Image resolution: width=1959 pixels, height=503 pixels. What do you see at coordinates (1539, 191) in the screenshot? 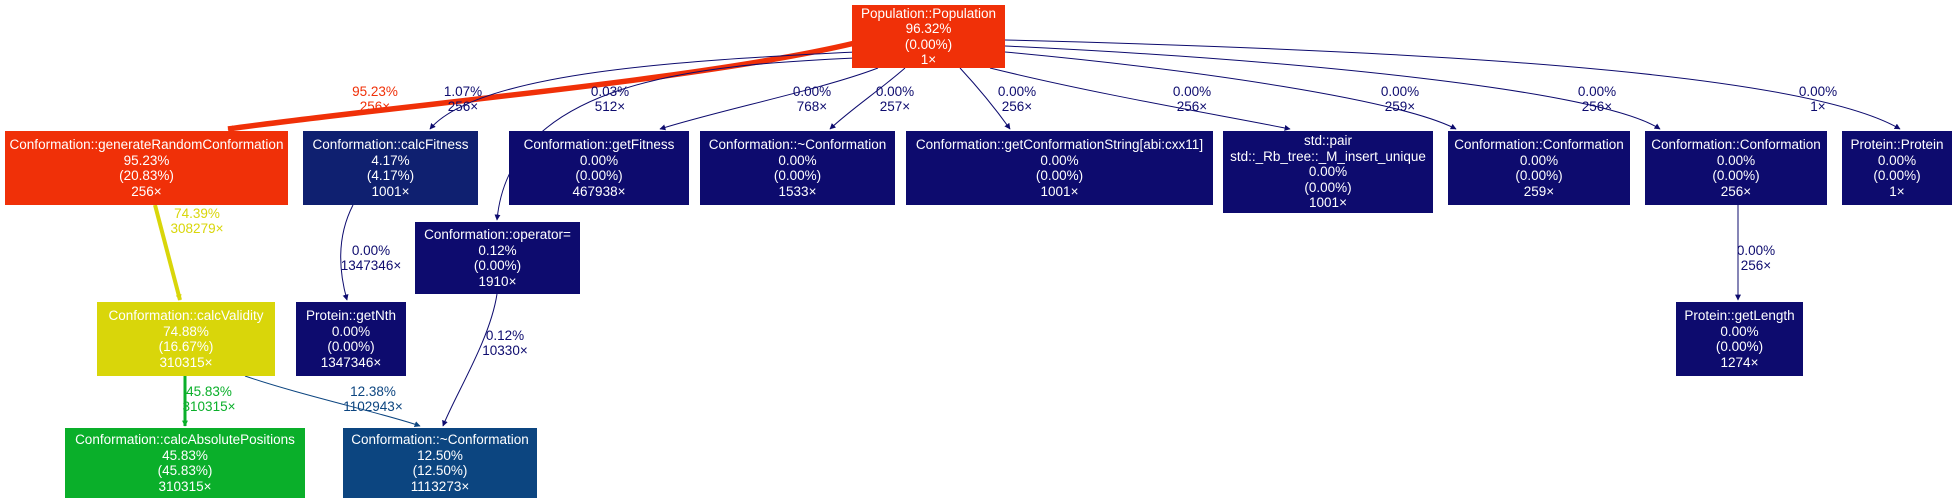
I see `node-stat: 259×` at bounding box center [1539, 191].